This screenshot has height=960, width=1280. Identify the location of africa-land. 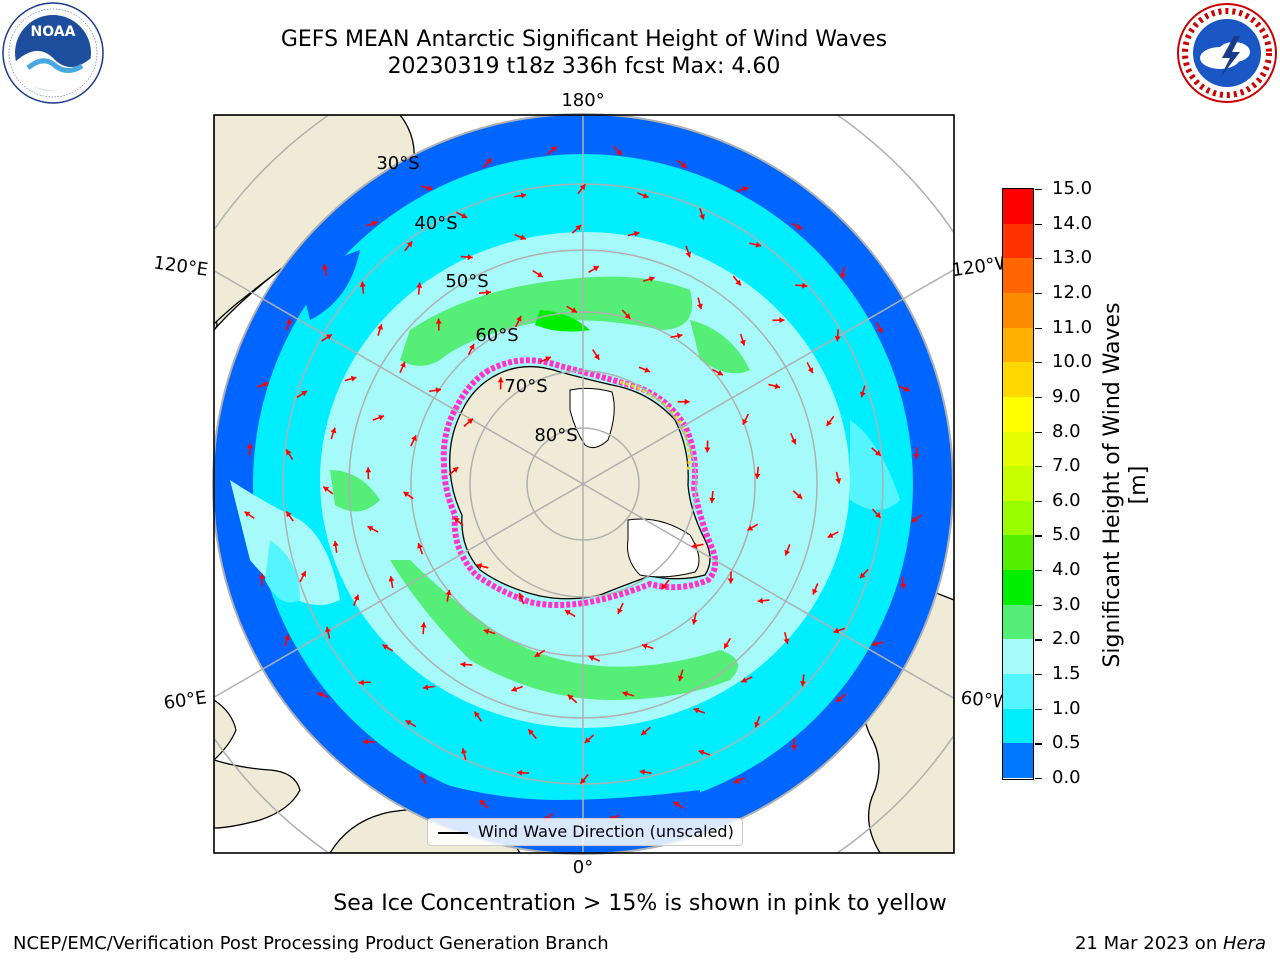
(257, 794).